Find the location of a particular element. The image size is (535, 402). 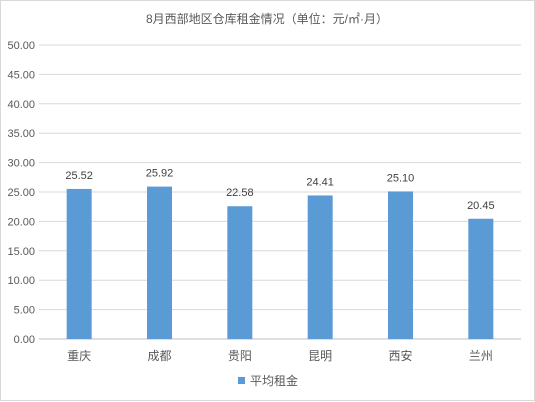

y-tick-label: 10.00 is located at coordinates (21, 281).